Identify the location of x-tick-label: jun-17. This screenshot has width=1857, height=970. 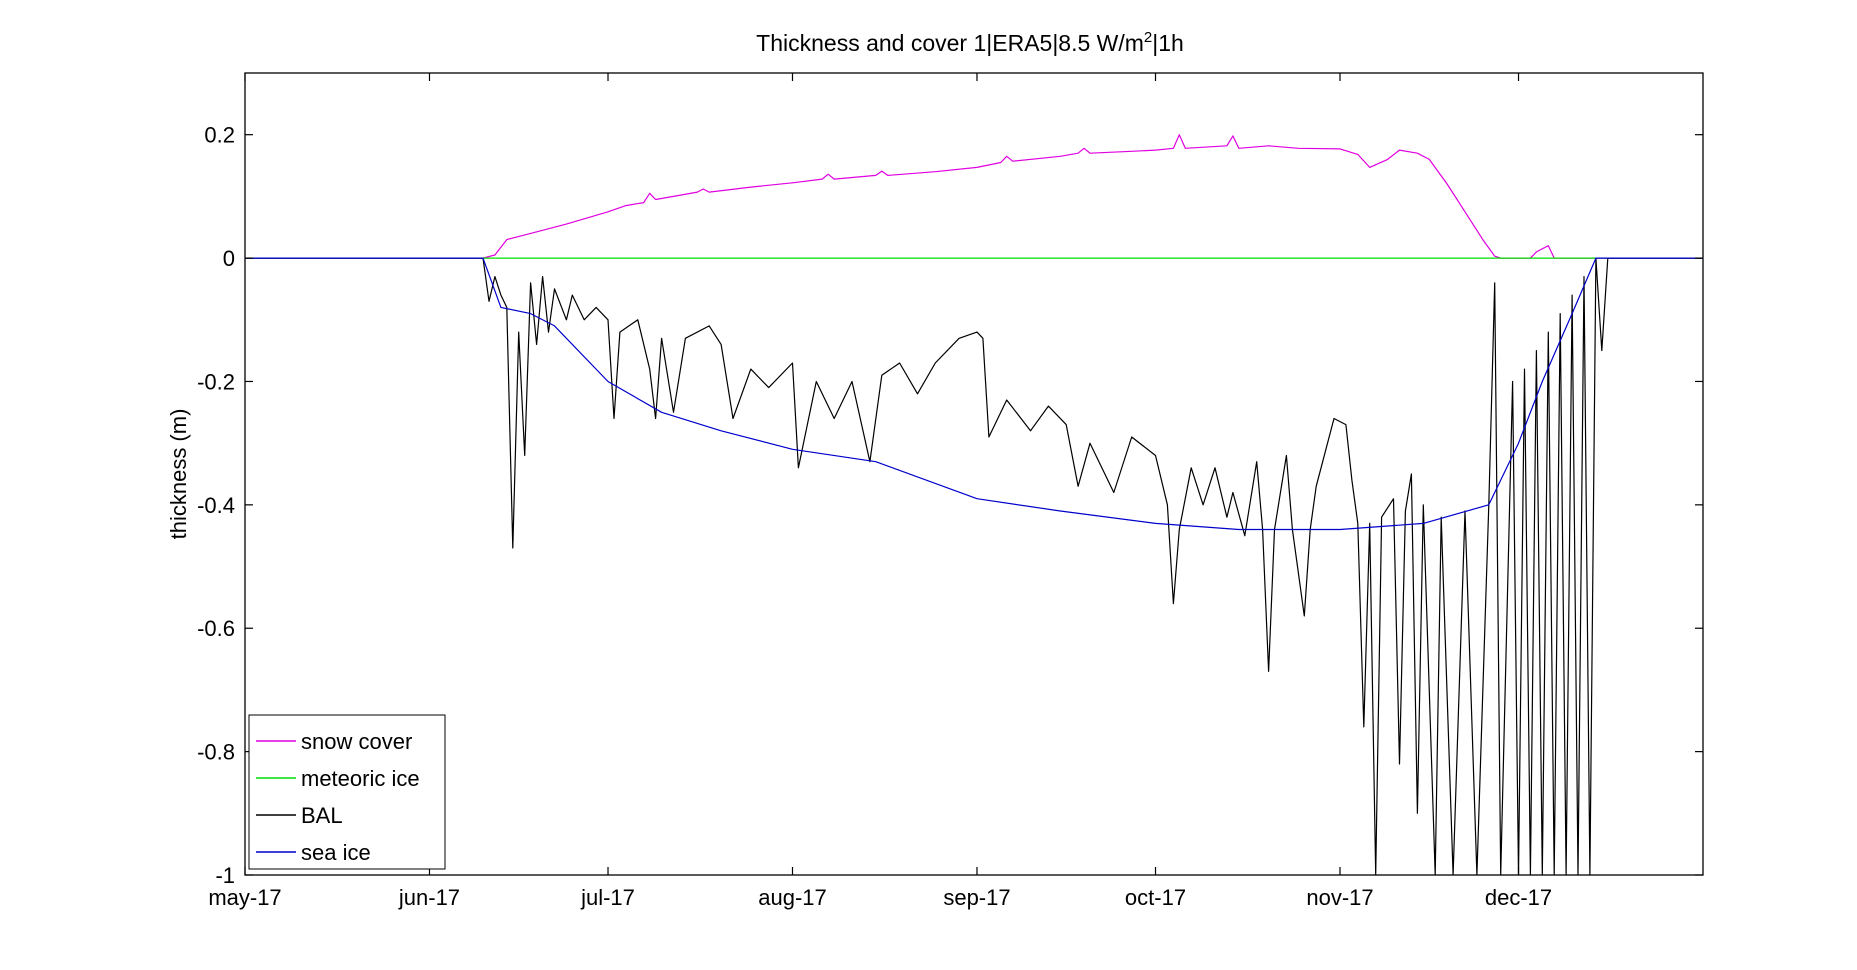
(429, 897).